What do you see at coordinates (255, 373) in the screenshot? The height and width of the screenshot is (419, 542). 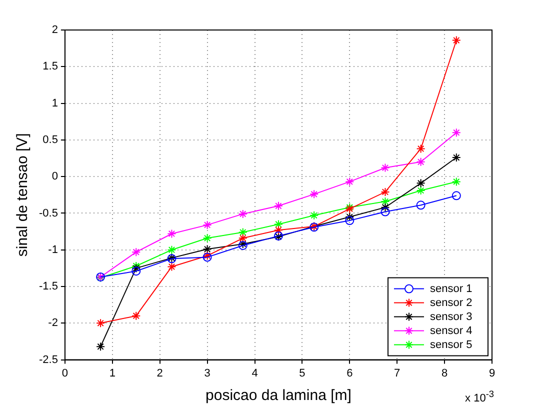 I see `x-tick-label: 4` at bounding box center [255, 373].